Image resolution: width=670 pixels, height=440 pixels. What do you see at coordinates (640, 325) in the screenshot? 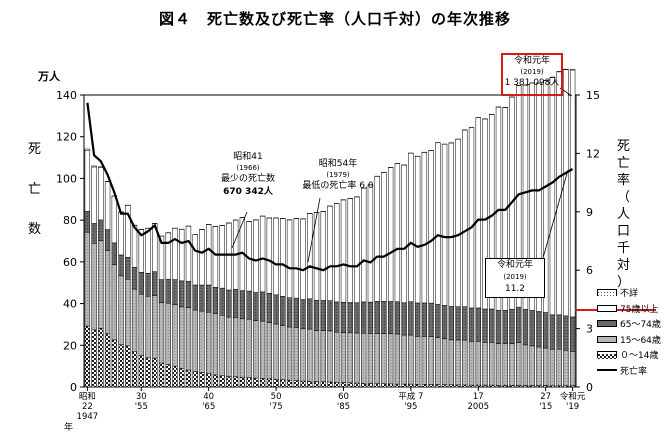
I see `legend-label-65-74: 65～74歳` at bounding box center [640, 325].